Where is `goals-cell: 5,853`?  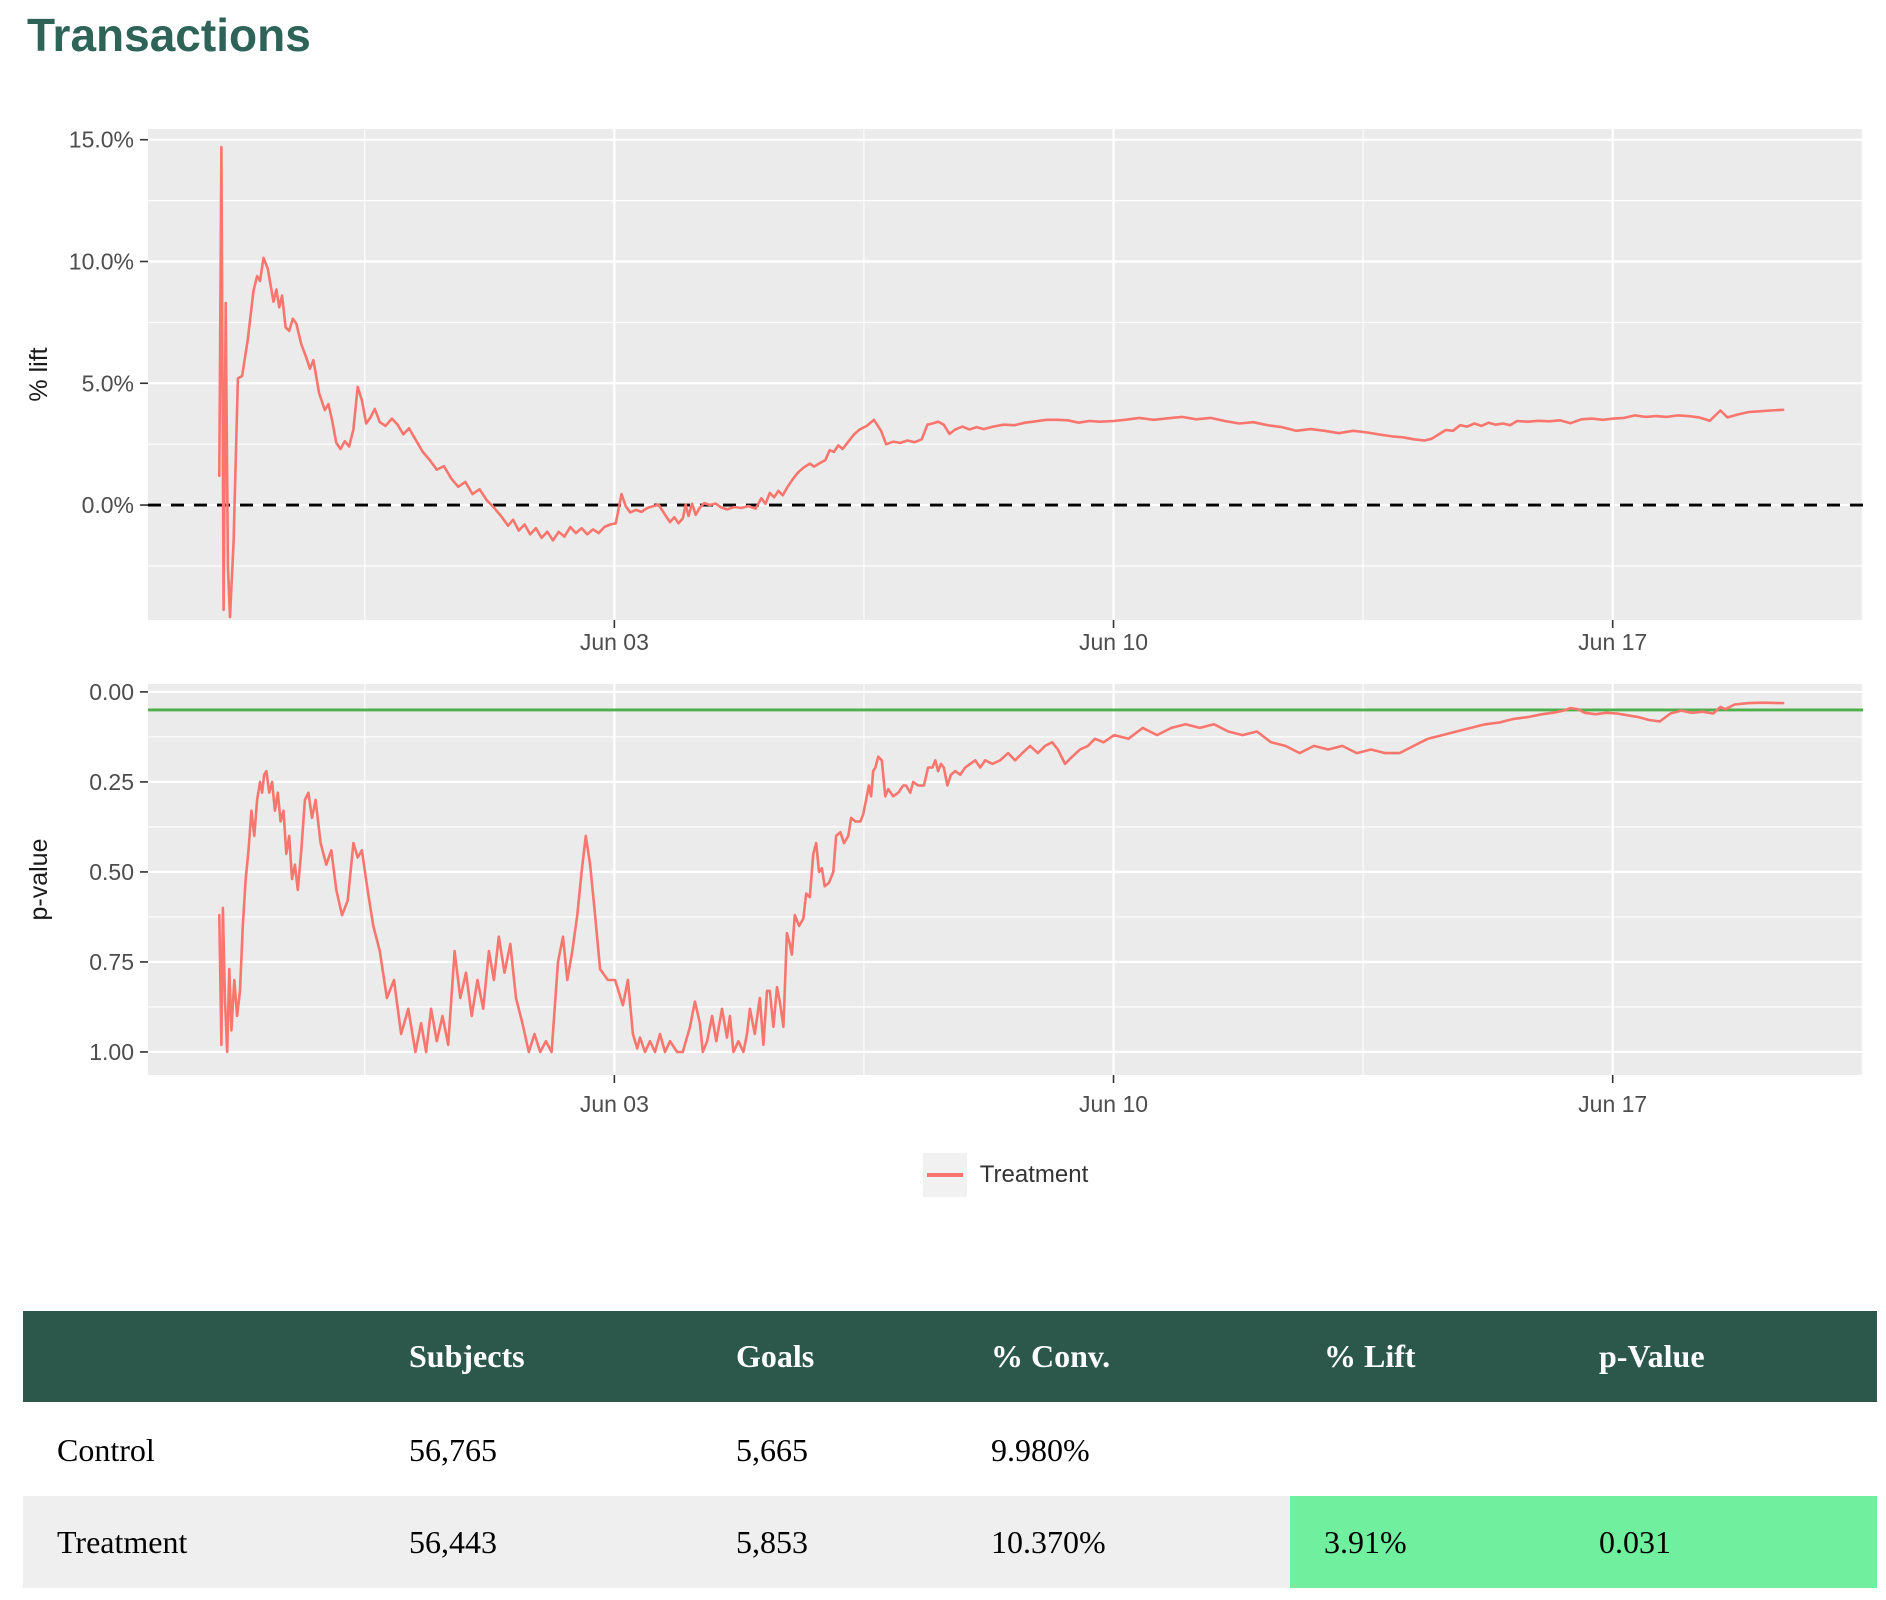 goals-cell: 5,853 is located at coordinates (772, 1541).